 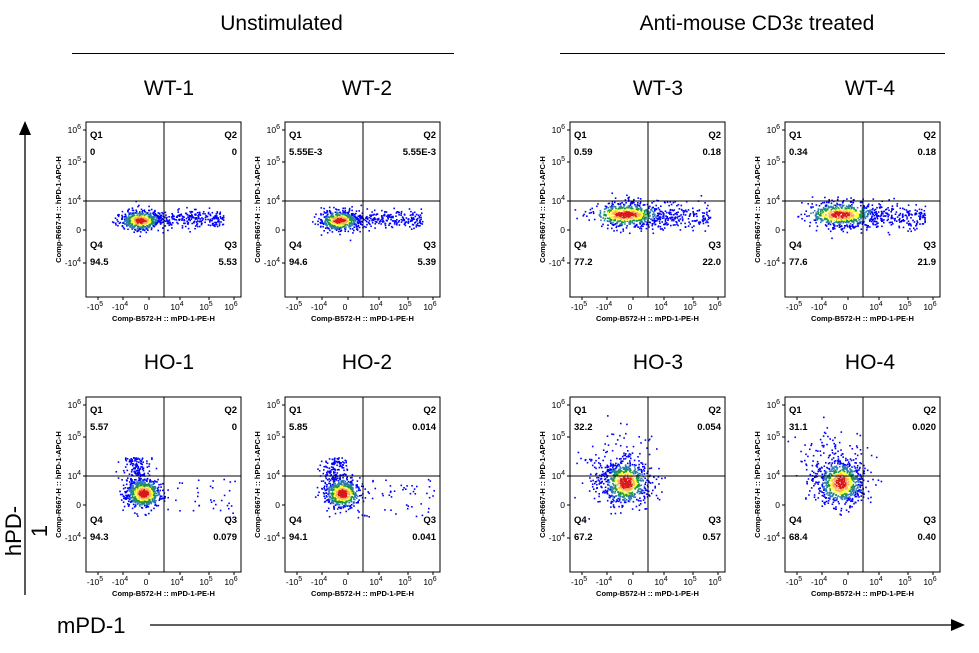 What do you see at coordinates (95, 306) in the screenshot?
I see `x-tick-label: -105` at bounding box center [95, 306].